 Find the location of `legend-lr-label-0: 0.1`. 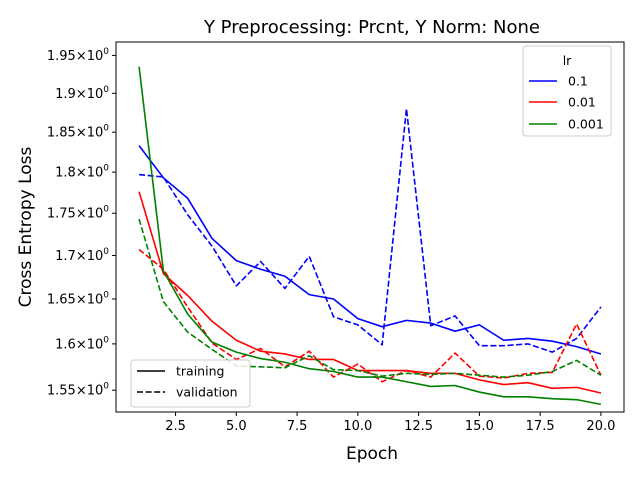

legend-lr-label-0: 0.1 is located at coordinates (578, 81).